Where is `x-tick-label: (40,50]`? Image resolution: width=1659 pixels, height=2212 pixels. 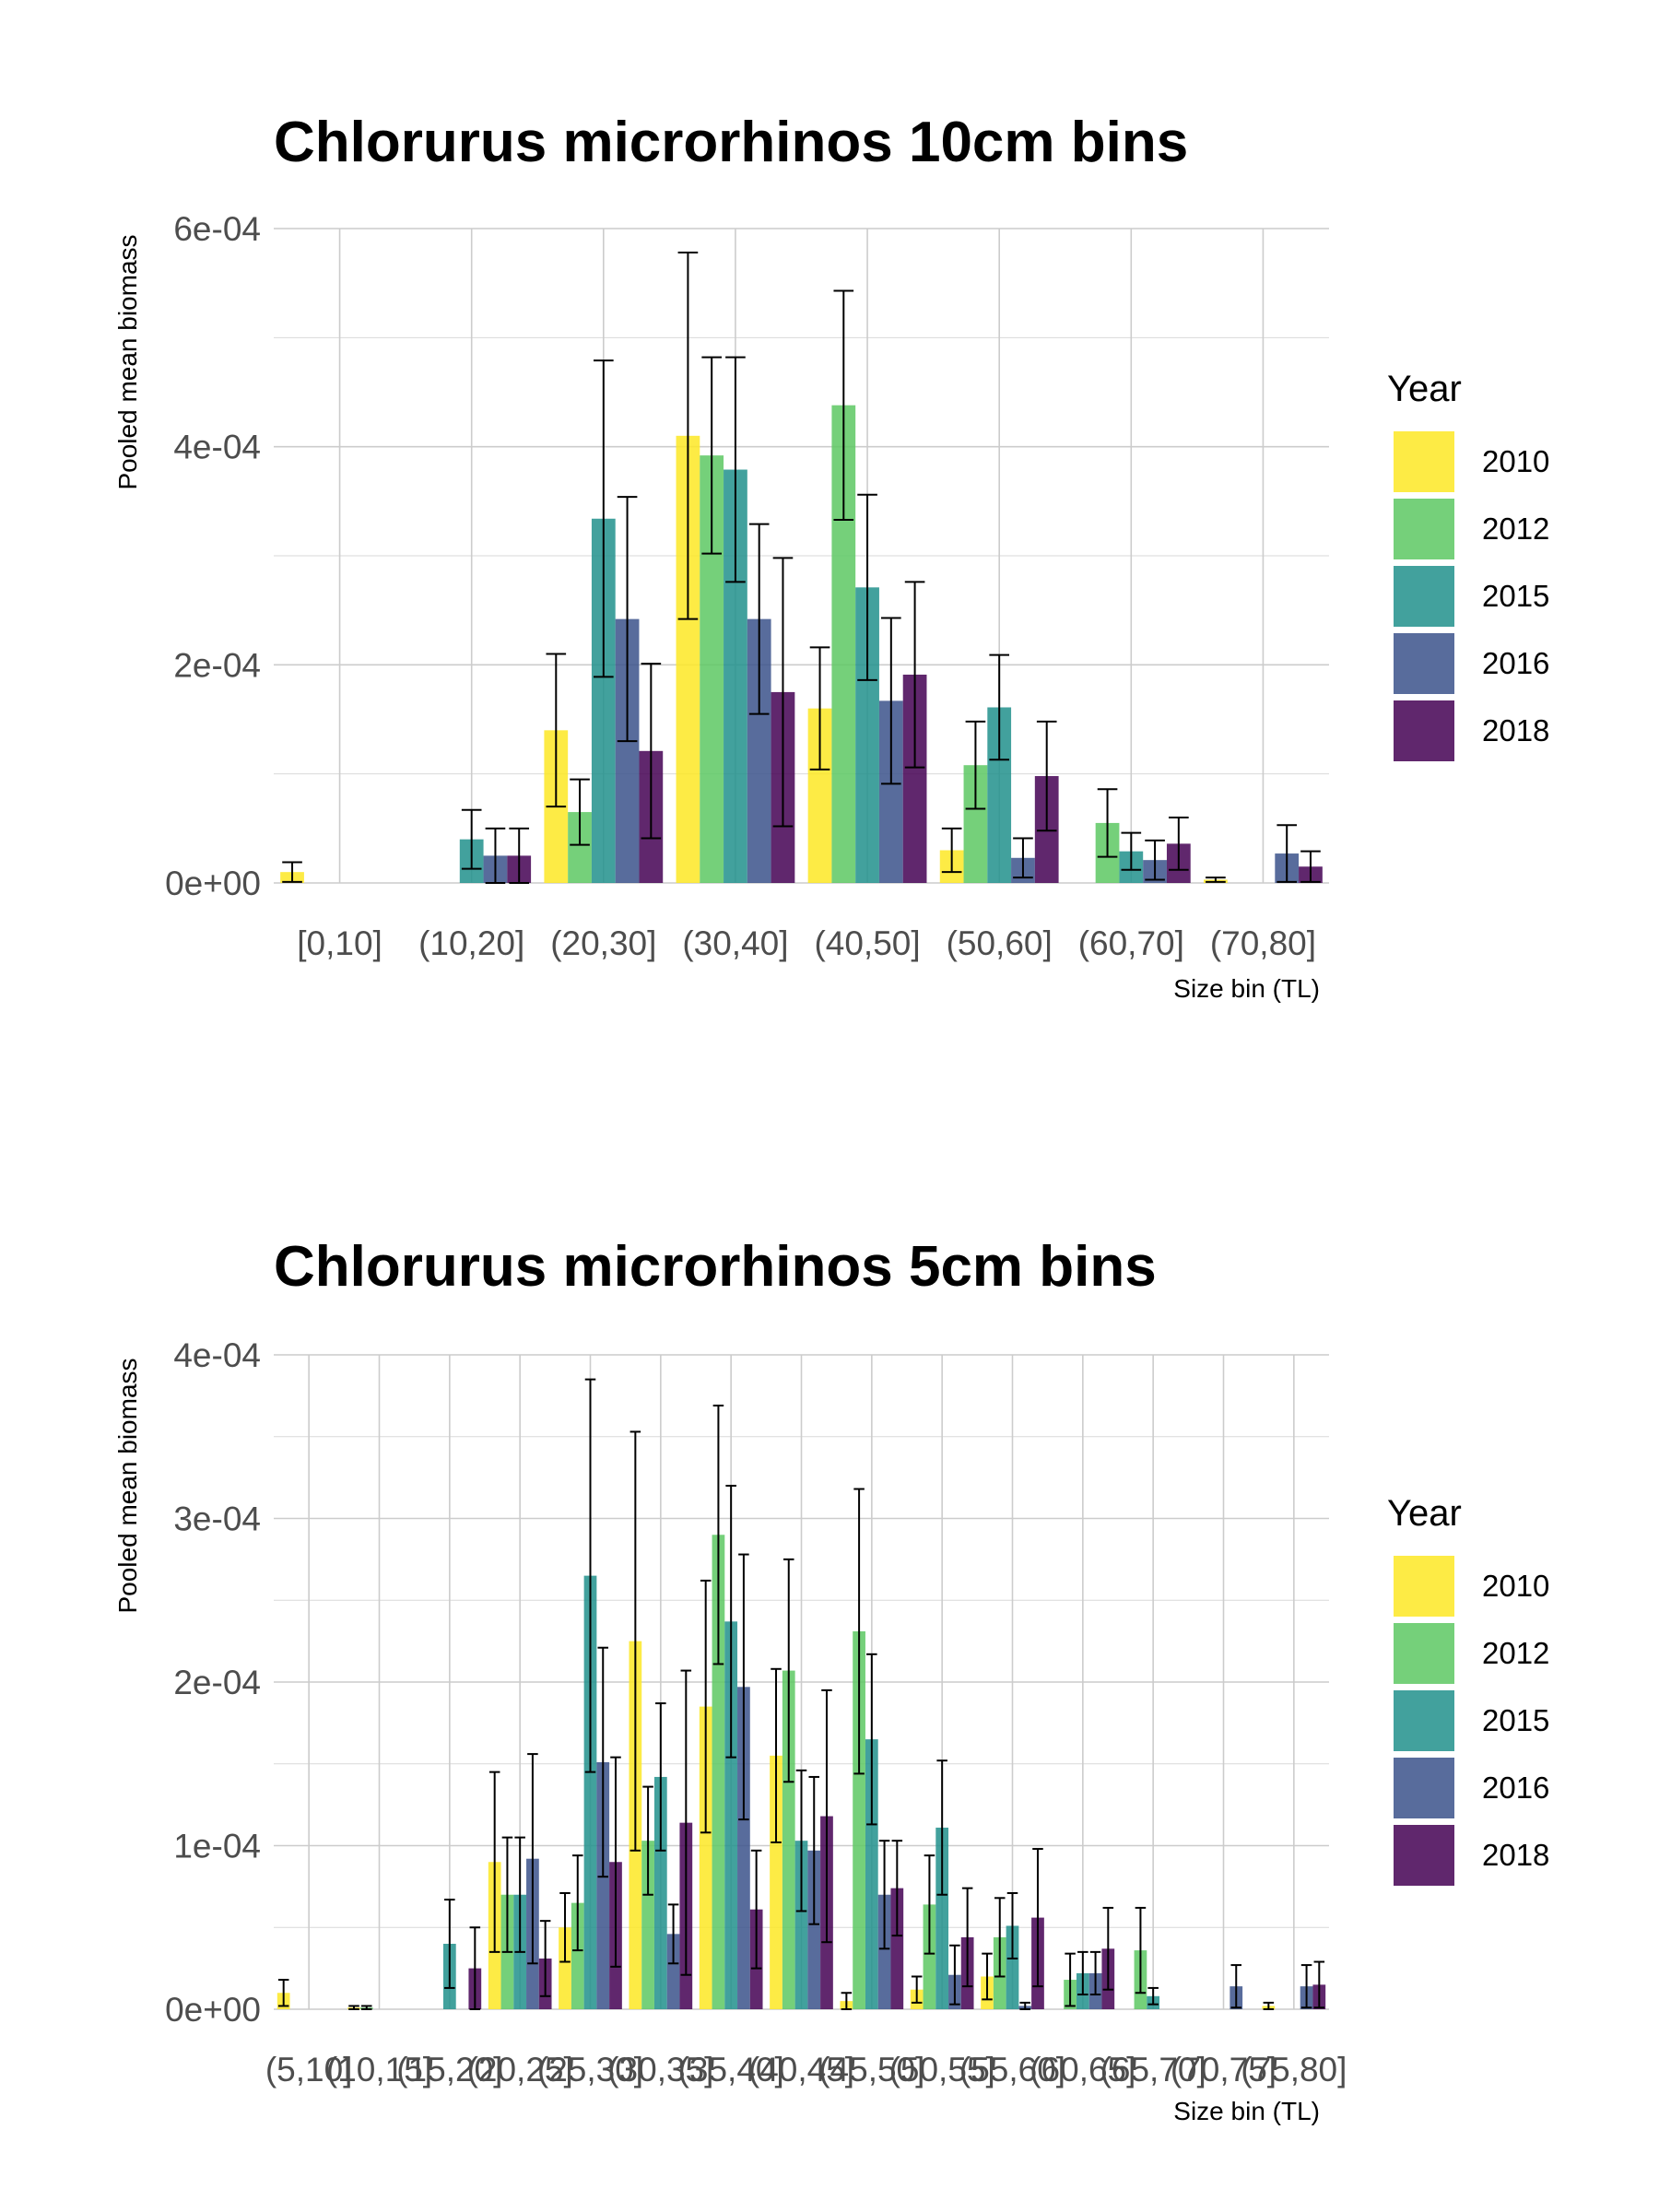 x-tick-label: (40,50] is located at coordinates (867, 943).